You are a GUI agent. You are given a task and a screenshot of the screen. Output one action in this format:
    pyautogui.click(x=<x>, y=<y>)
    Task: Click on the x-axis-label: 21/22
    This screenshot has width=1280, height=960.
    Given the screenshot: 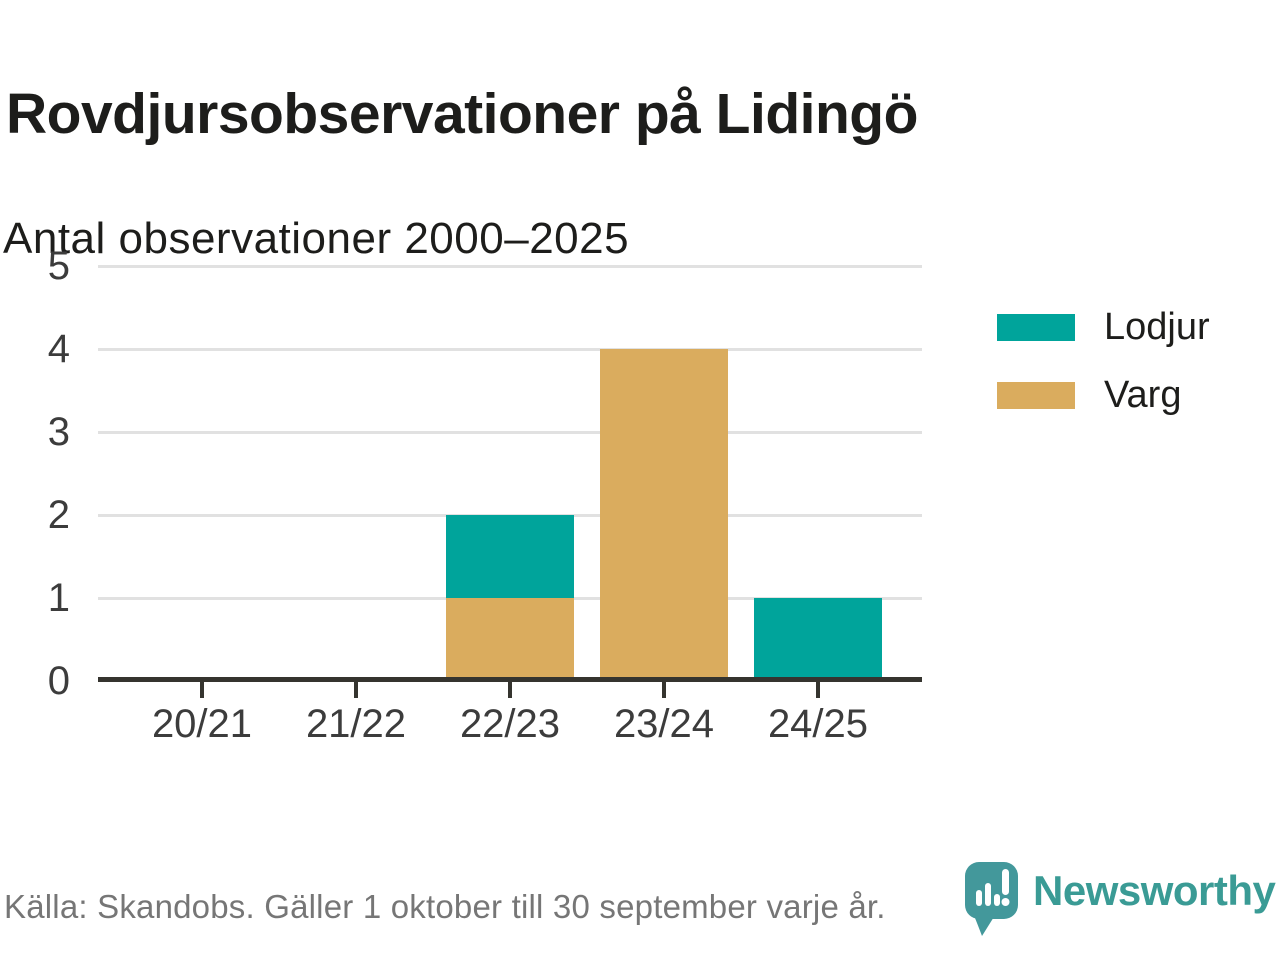 What is the action you would take?
    pyautogui.click(x=356, y=724)
    